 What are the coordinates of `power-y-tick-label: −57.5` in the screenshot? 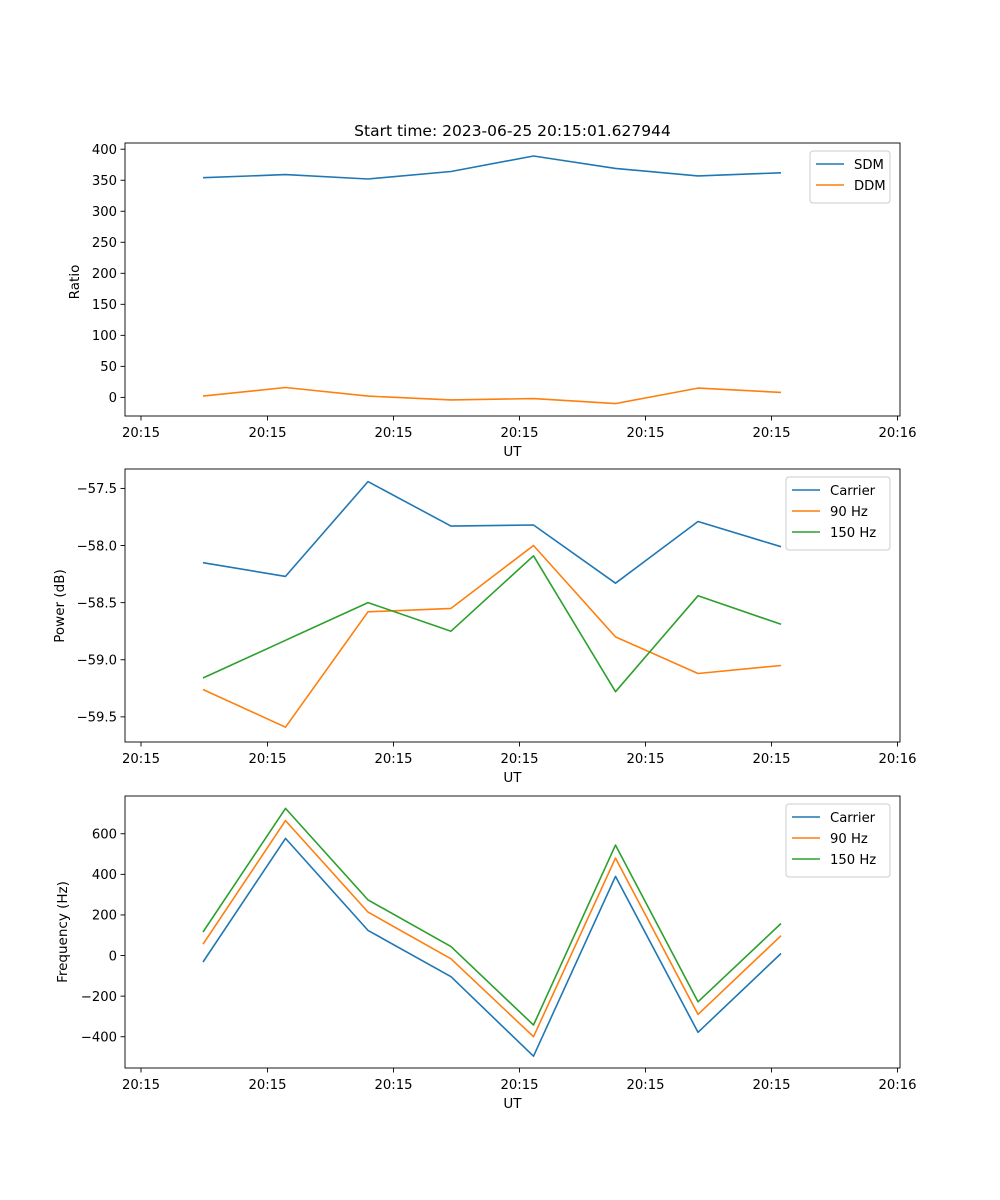 It's located at (97, 489).